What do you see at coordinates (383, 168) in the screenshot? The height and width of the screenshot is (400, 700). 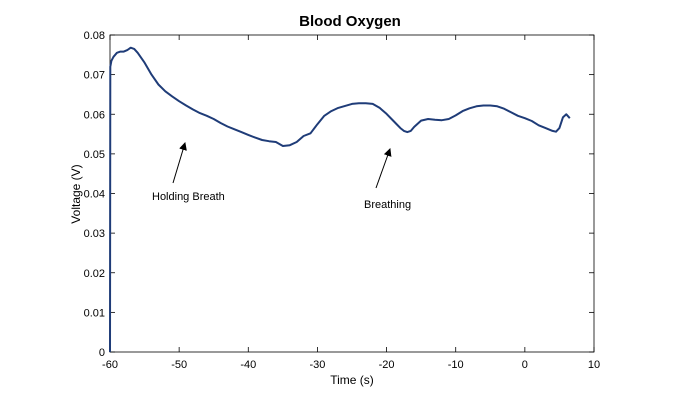 I see `breathing-arrow` at bounding box center [383, 168].